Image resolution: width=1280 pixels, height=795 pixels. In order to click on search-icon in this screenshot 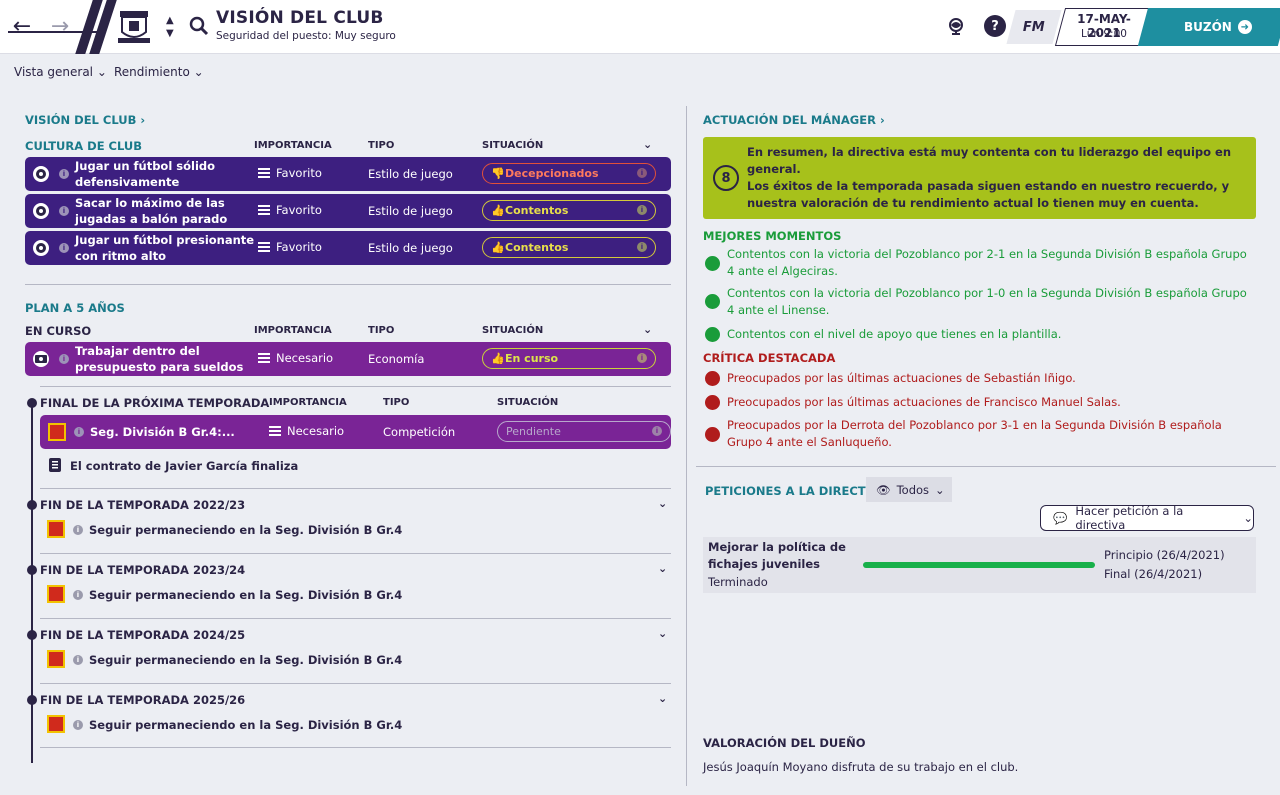, I will do `click(199, 26)`.